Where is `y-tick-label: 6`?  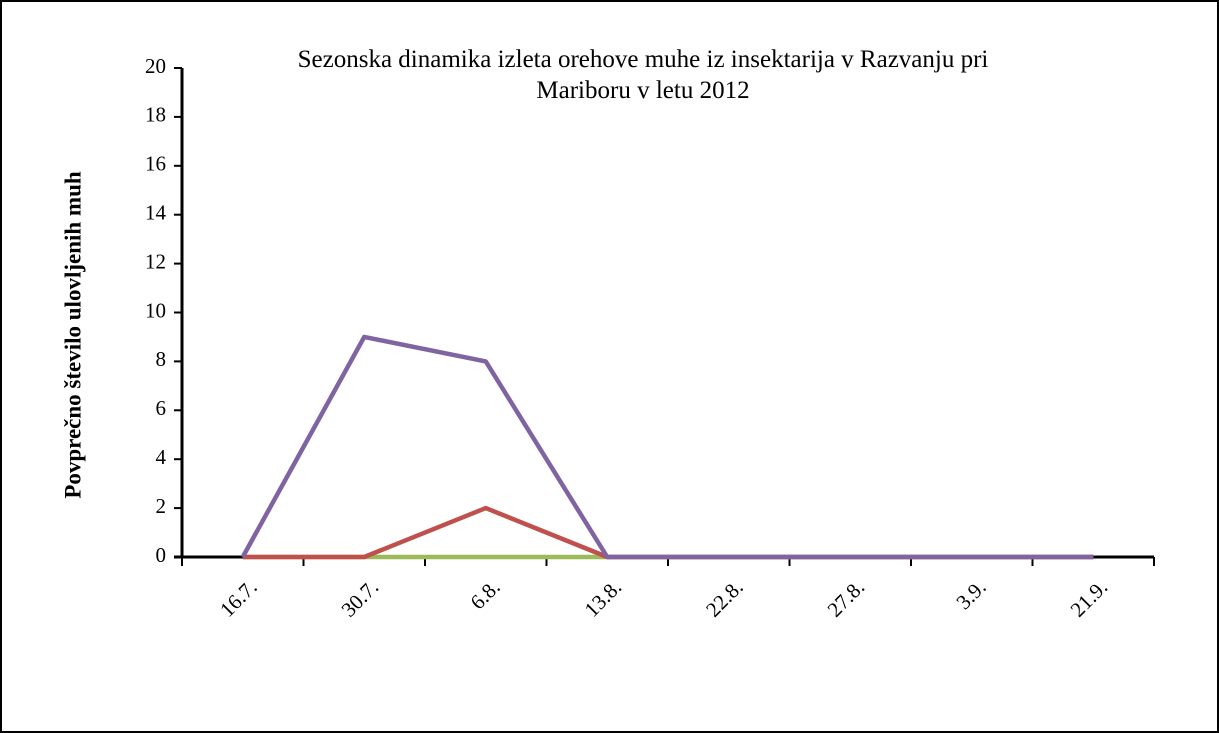 y-tick-label: 6 is located at coordinates (161, 408).